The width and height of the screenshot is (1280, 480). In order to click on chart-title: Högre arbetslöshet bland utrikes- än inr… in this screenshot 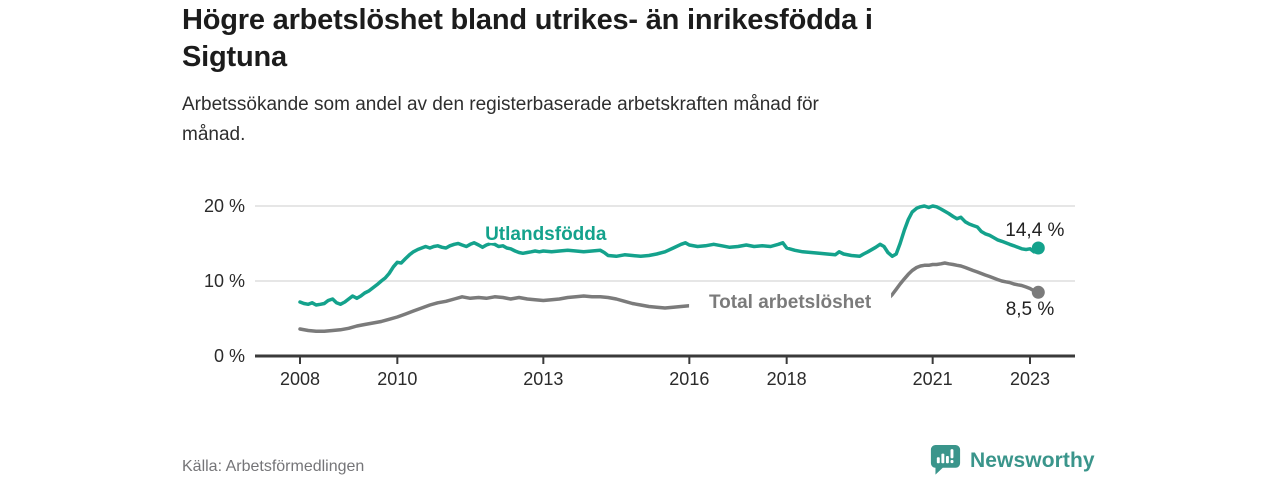, I will do `click(527, 39)`.